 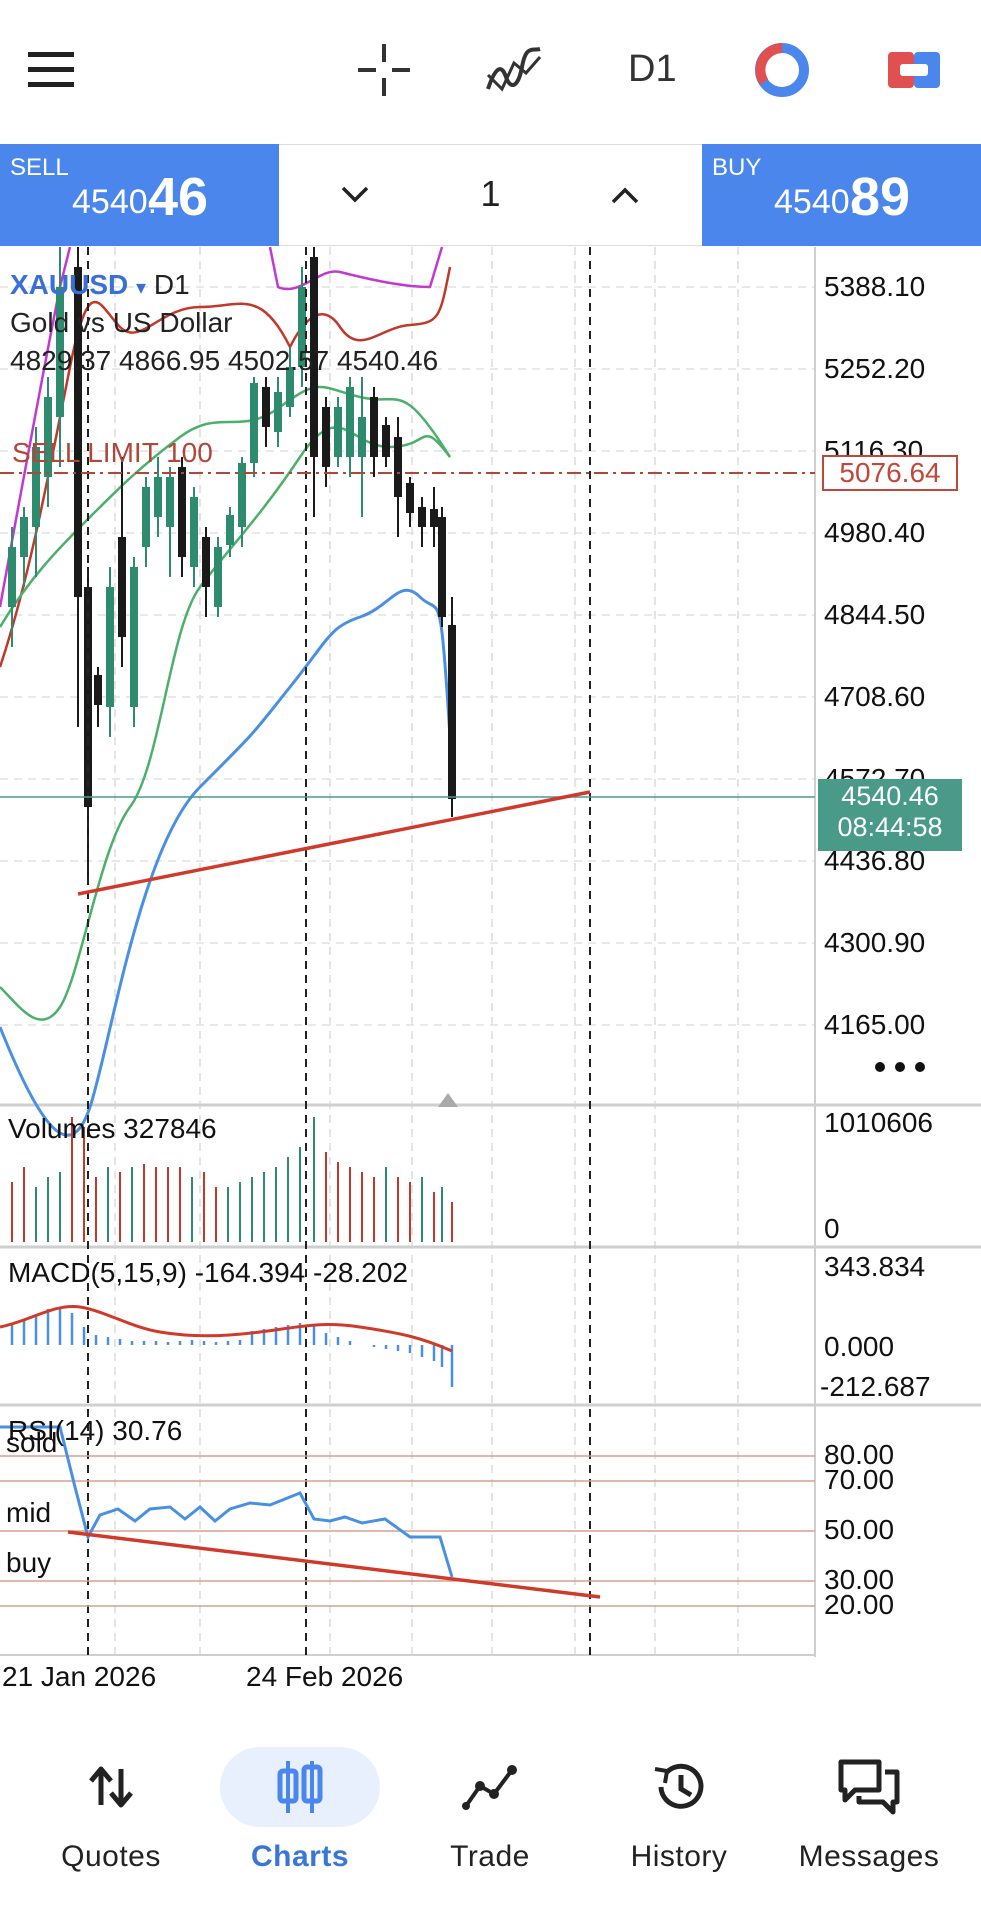 I want to click on nav-trade: Trade, so click(x=490, y=1827).